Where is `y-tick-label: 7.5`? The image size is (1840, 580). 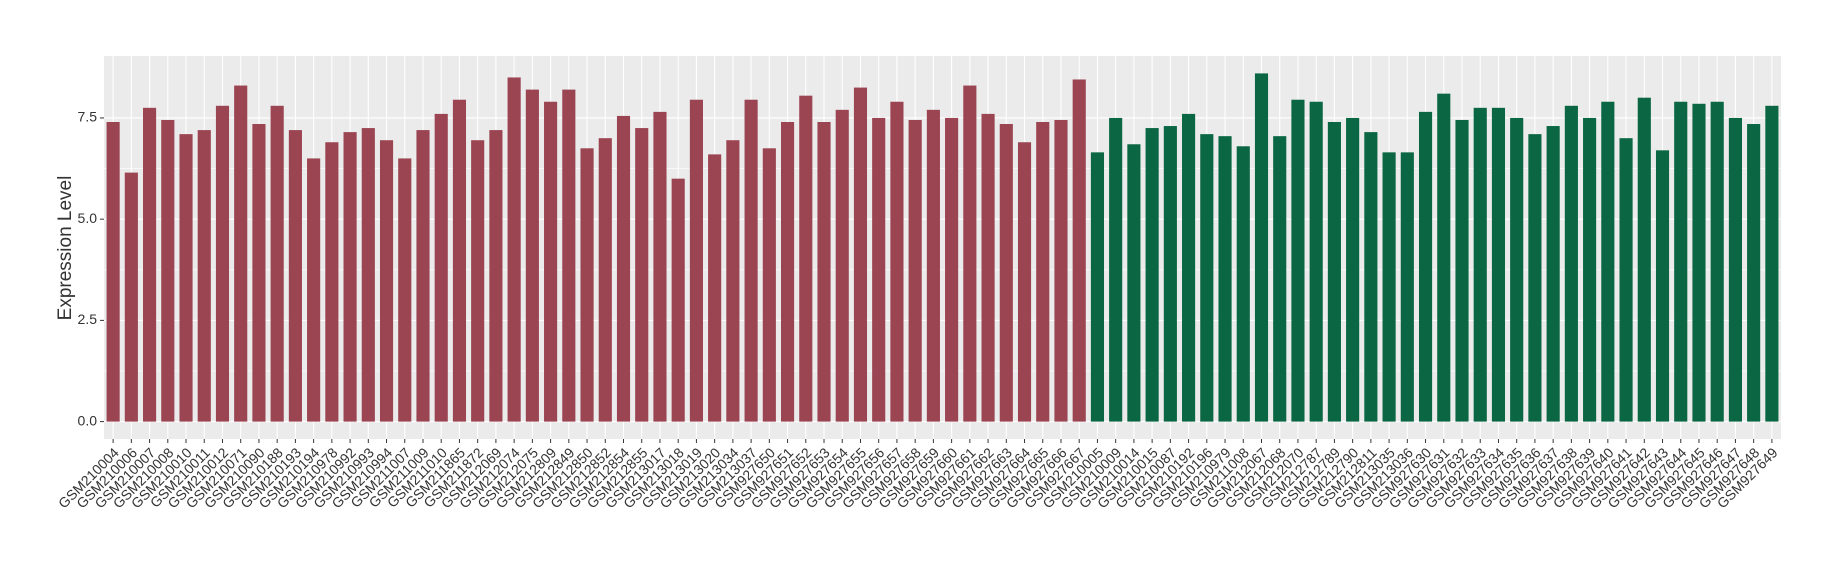 y-tick-label: 7.5 is located at coordinates (88, 117).